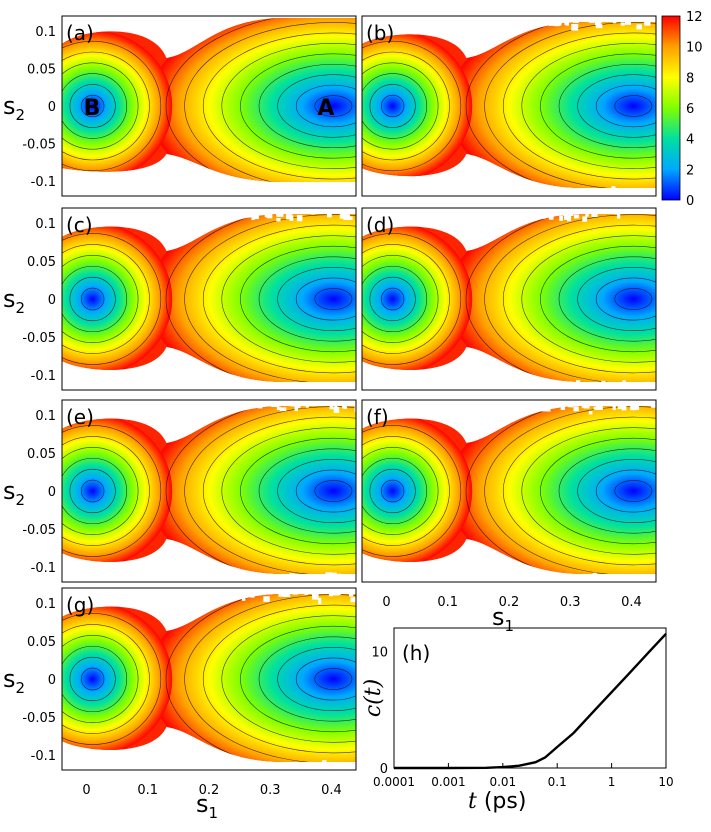 Image resolution: width=711 pixels, height=832 pixels. What do you see at coordinates (379, 652) in the screenshot?
I see `y-tick-label: 10` at bounding box center [379, 652].